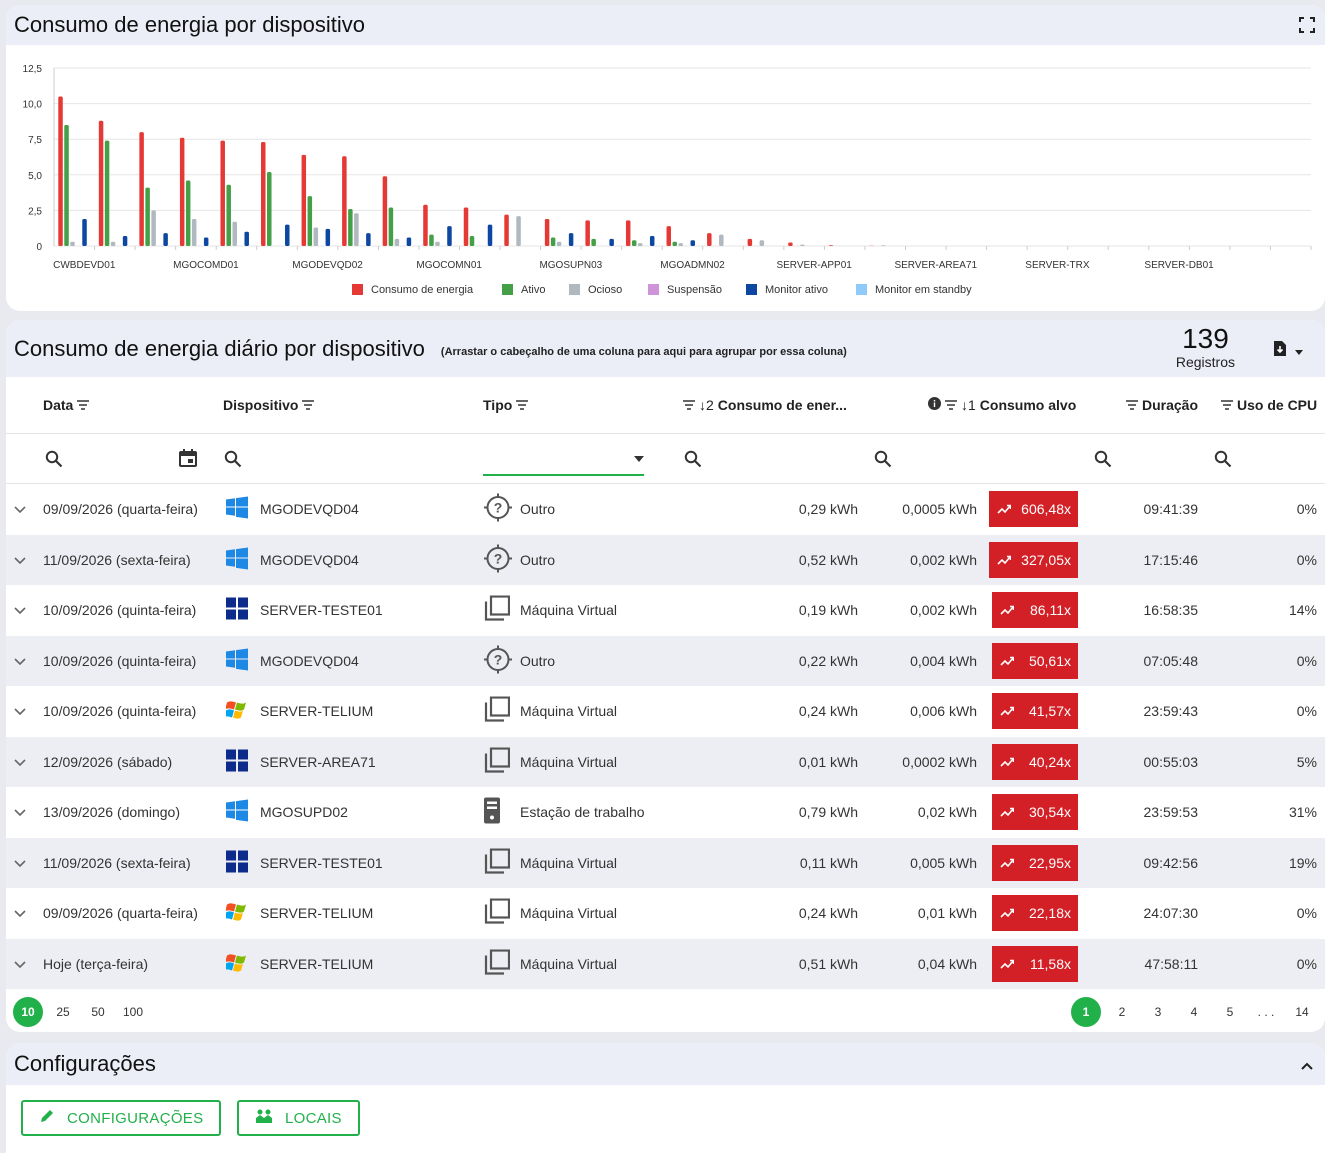  What do you see at coordinates (98, 1012) in the screenshot?
I see `page-size-option: 50` at bounding box center [98, 1012].